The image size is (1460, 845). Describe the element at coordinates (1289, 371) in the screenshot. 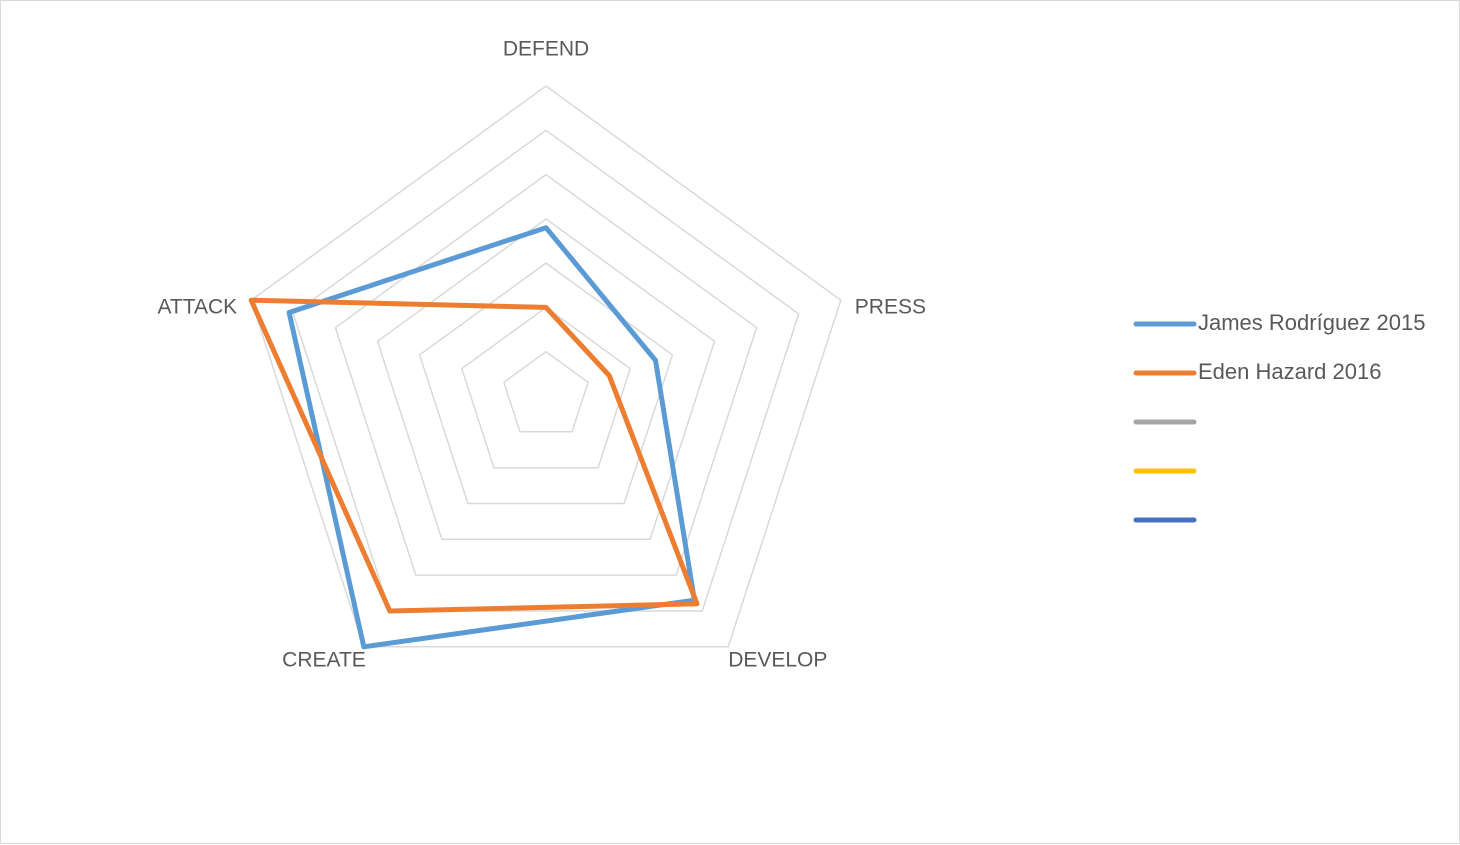

I see `legend-label-2: Eden Hazard 2016` at that location.